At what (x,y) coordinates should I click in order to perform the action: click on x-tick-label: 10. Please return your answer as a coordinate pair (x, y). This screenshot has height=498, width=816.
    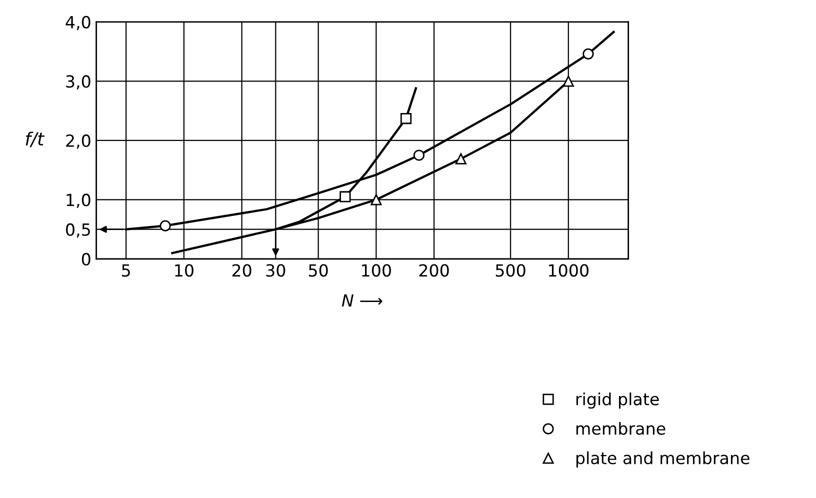
    Looking at the image, I should click on (184, 270).